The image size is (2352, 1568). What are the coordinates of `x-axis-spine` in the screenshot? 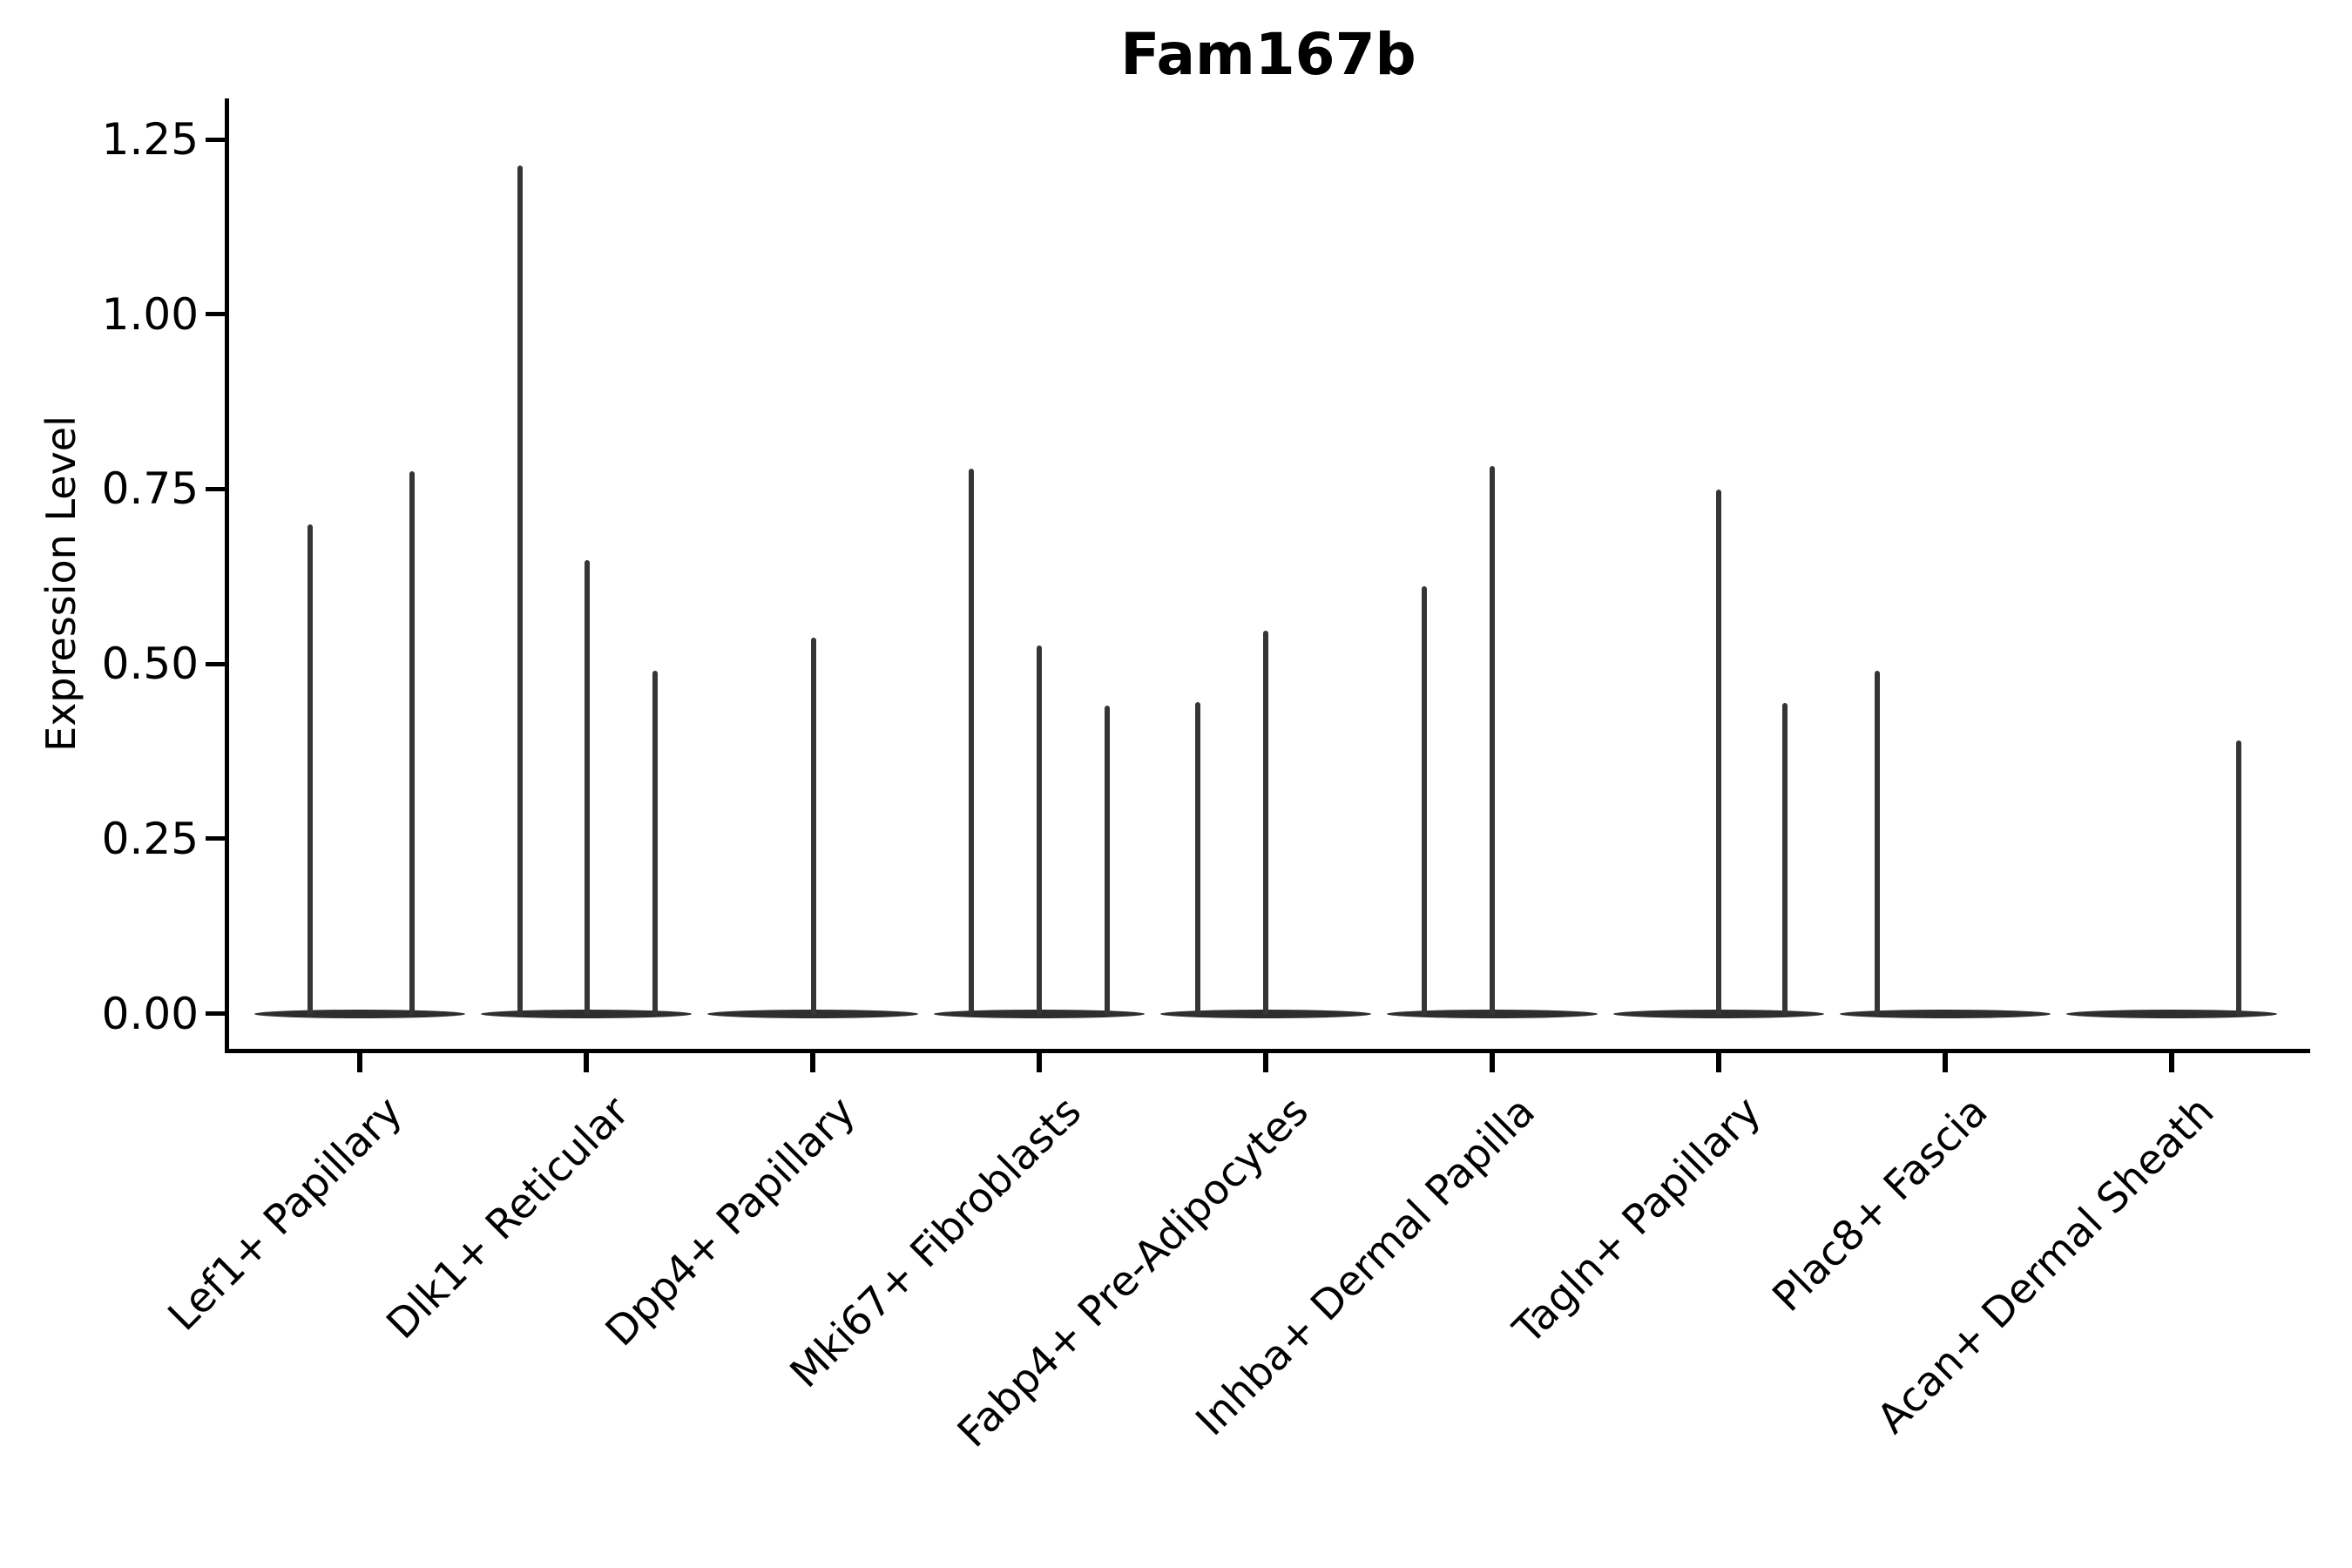 It's located at (1267, 1051).